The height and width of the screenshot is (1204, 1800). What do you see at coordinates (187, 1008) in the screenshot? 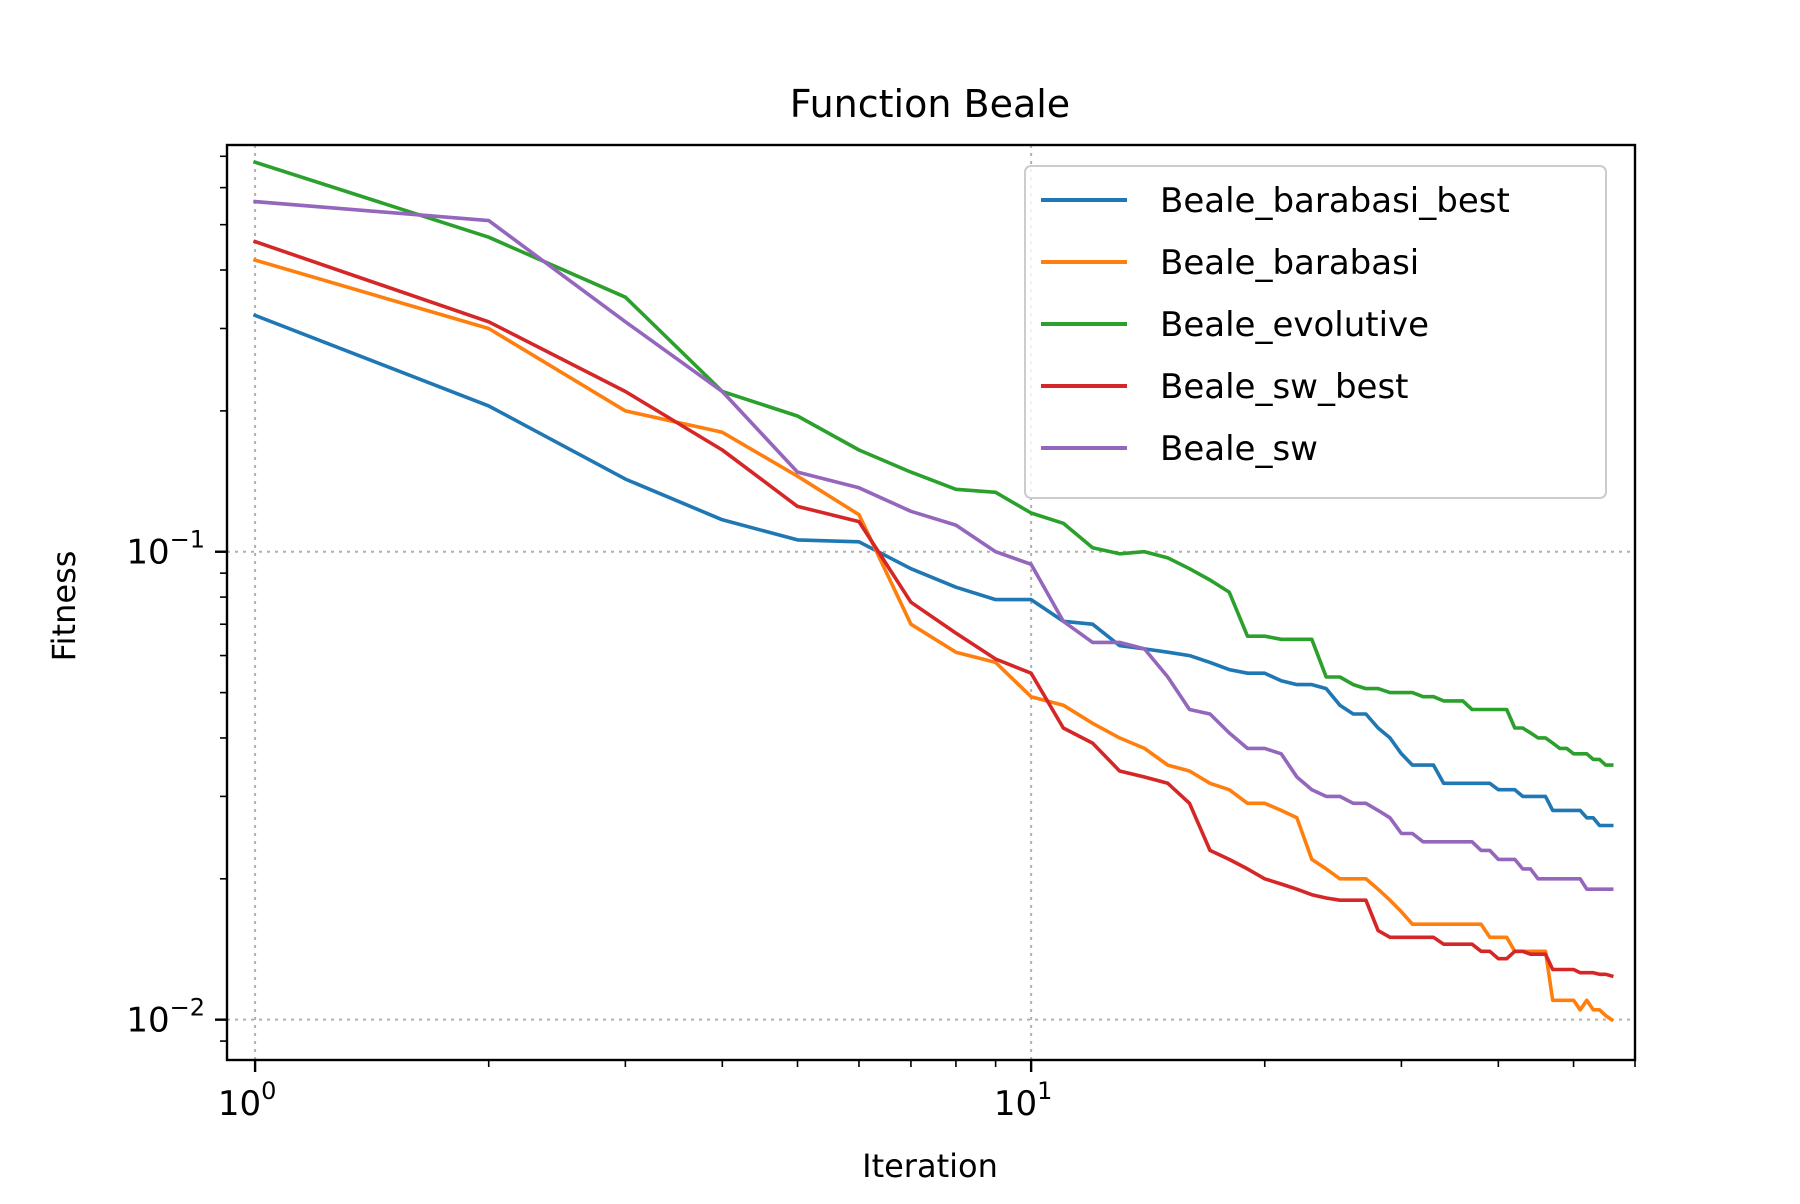
I see `y-tick-label-exponent: −2` at bounding box center [187, 1008].